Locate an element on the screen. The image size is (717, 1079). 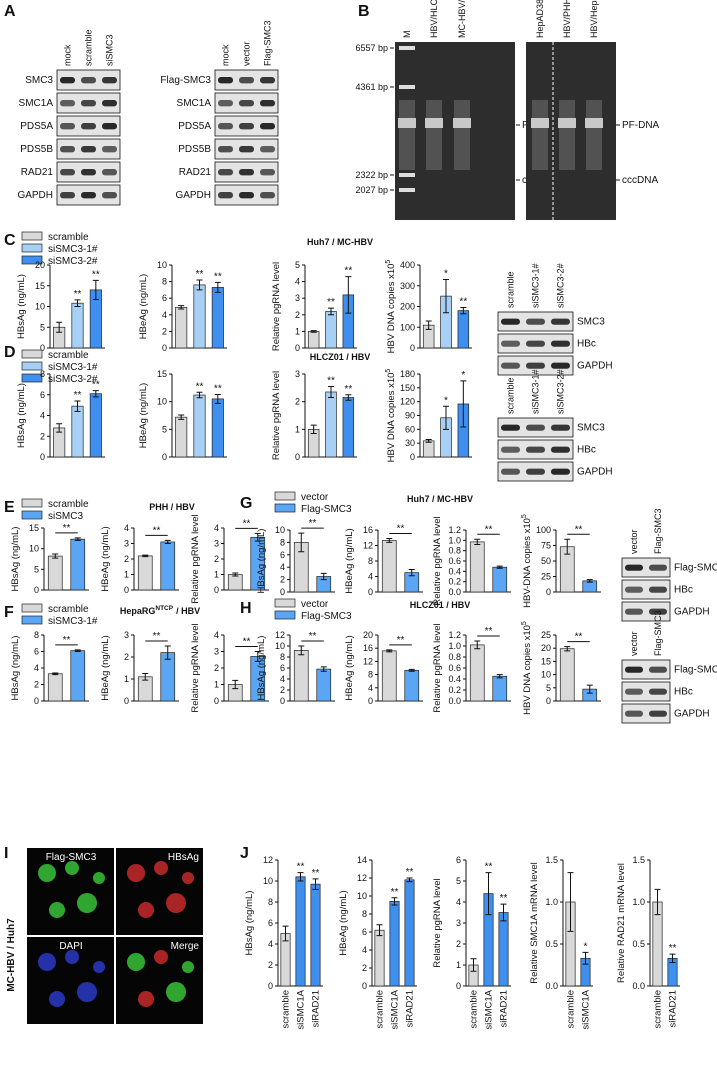
y-tick-label: 75 is located at coordinates (546, 546).